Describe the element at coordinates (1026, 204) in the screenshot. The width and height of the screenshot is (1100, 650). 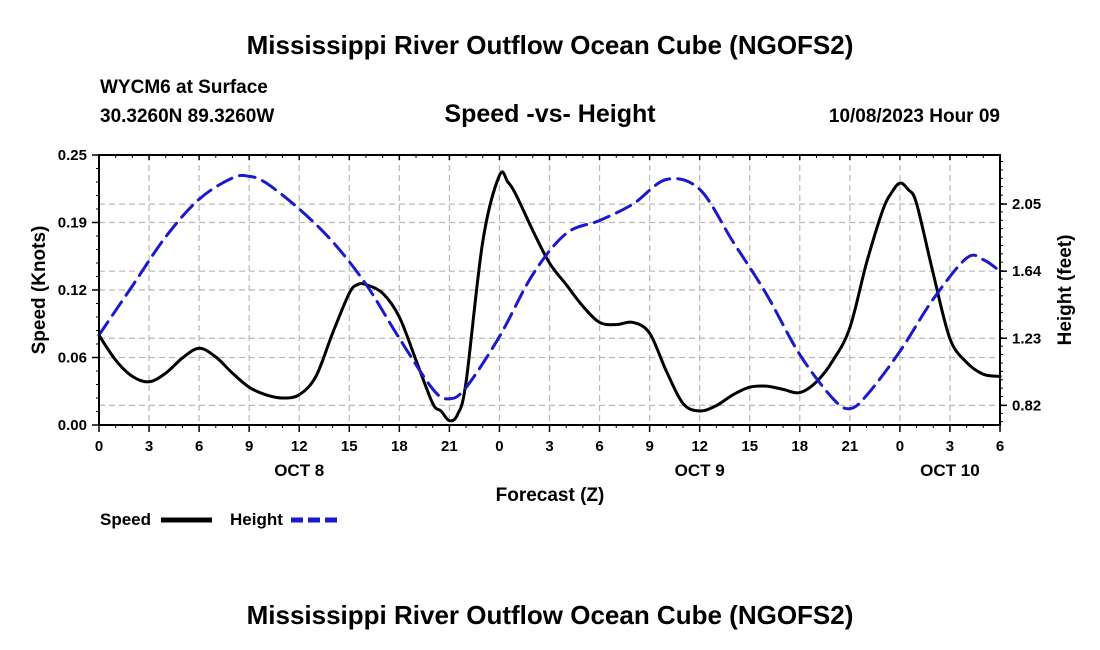
I see `y2-tick-label: 2.05` at that location.